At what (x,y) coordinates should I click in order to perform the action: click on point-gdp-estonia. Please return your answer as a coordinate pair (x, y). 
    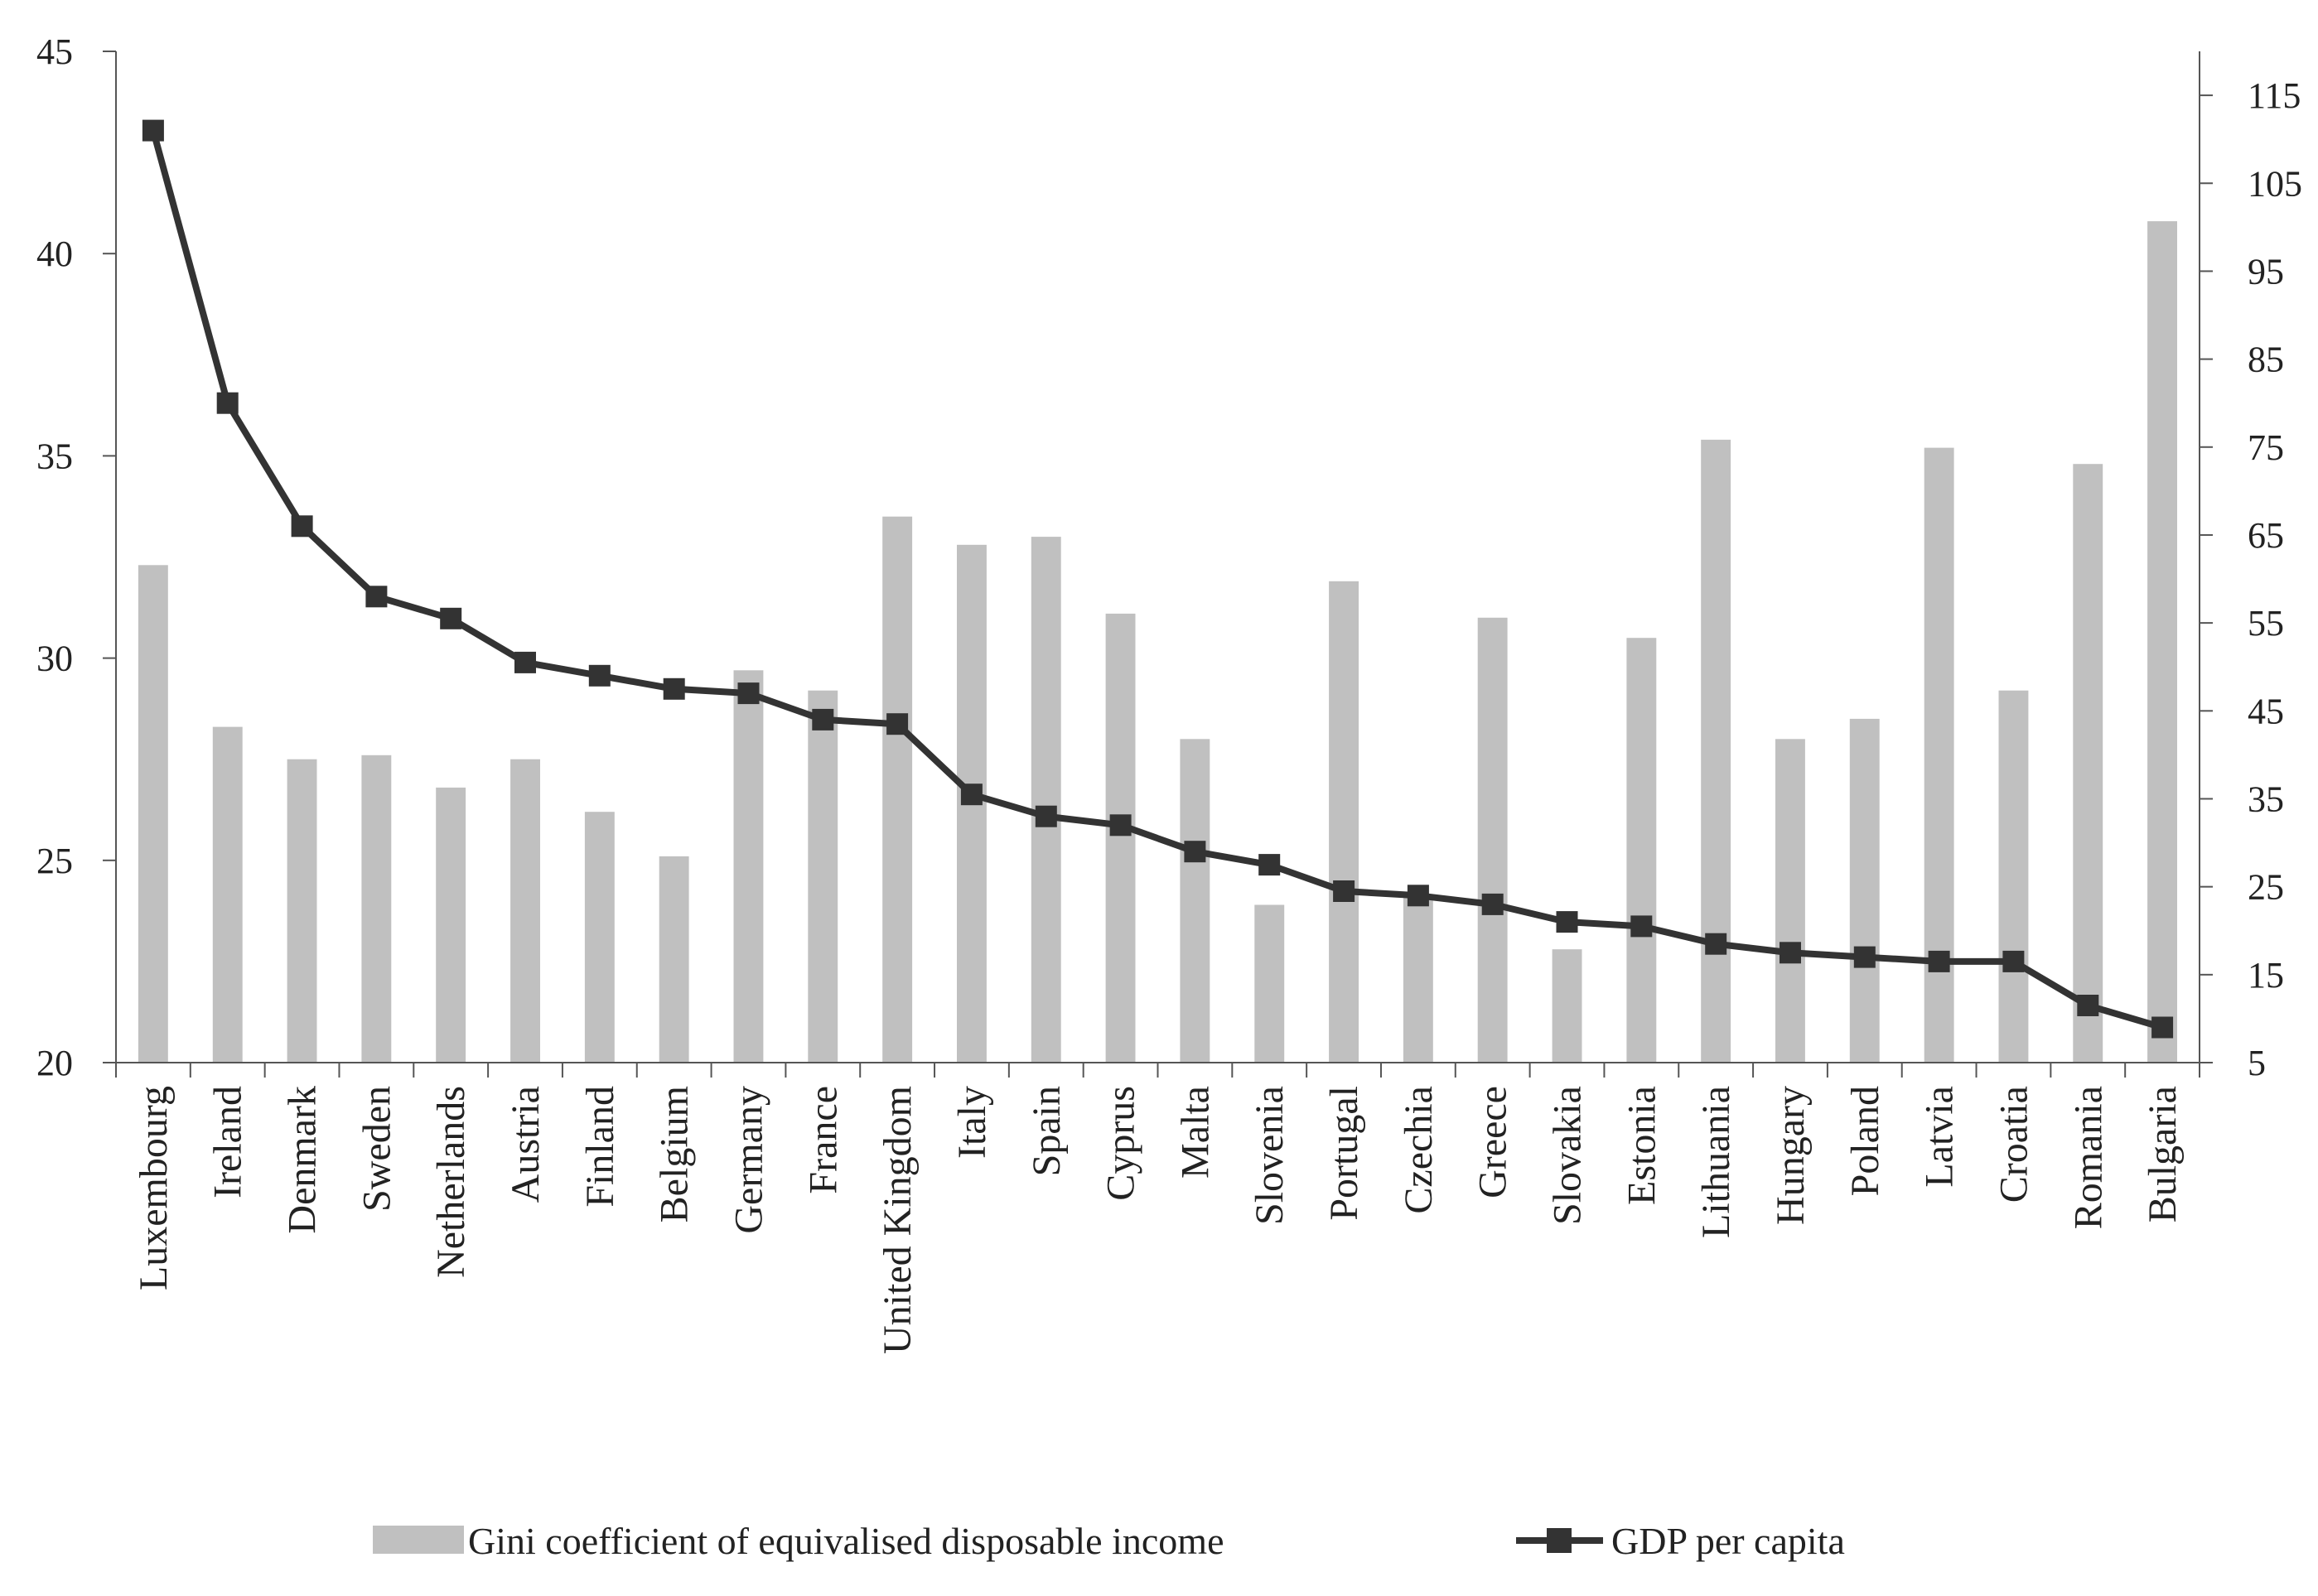
    Looking at the image, I should click on (1641, 927).